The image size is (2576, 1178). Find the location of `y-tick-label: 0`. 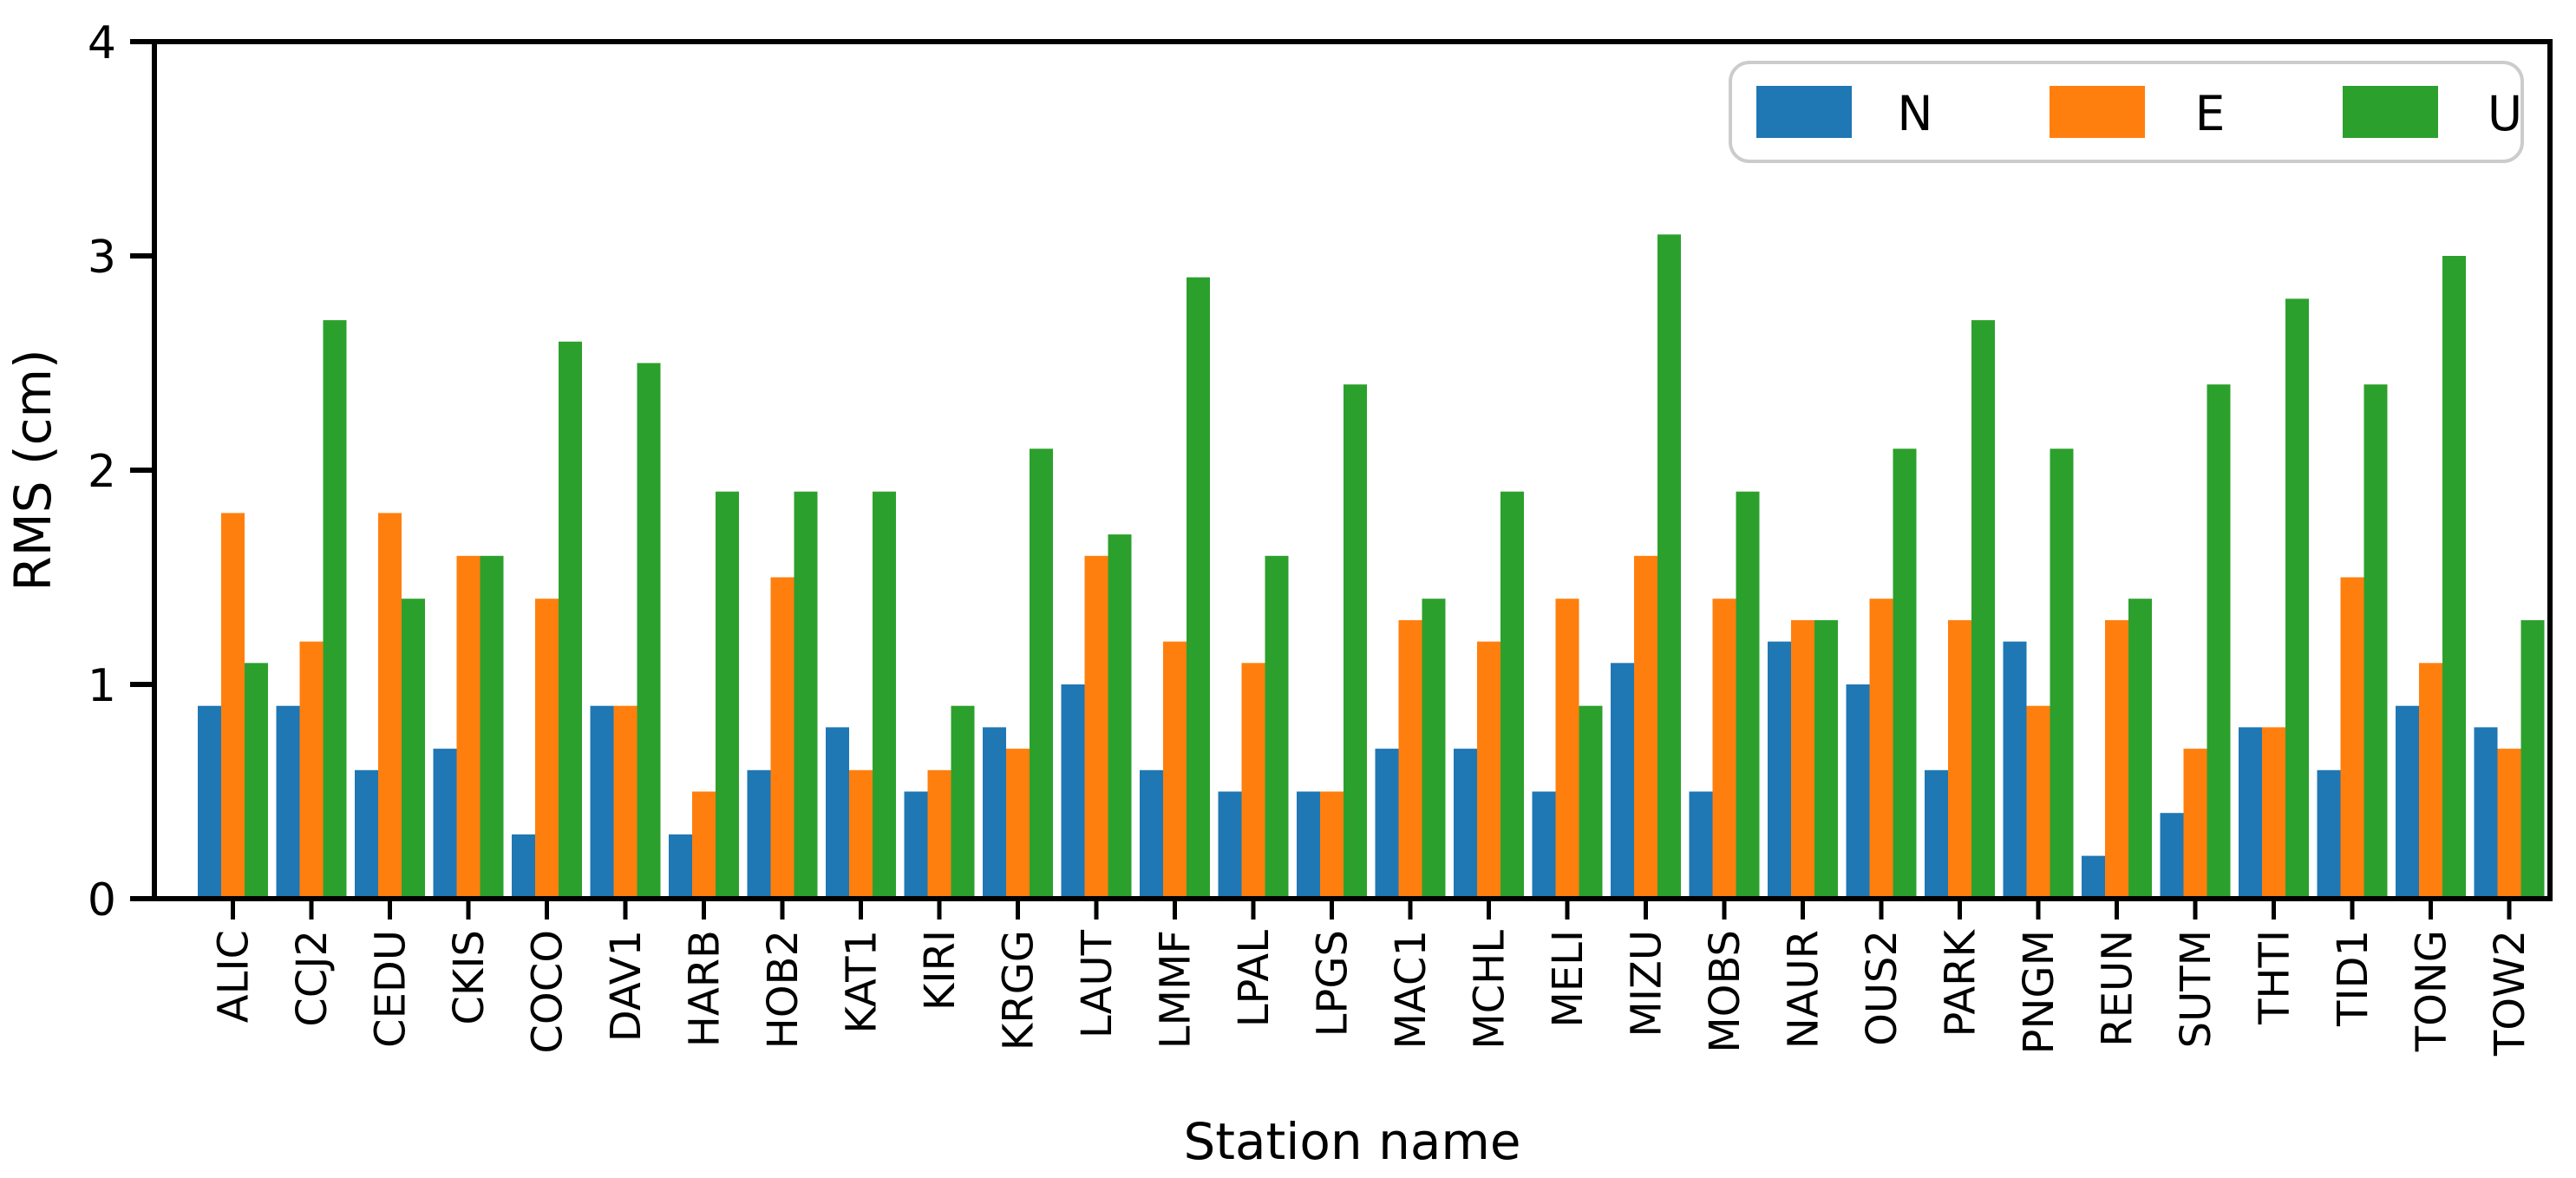

y-tick-label: 0 is located at coordinates (102, 900).